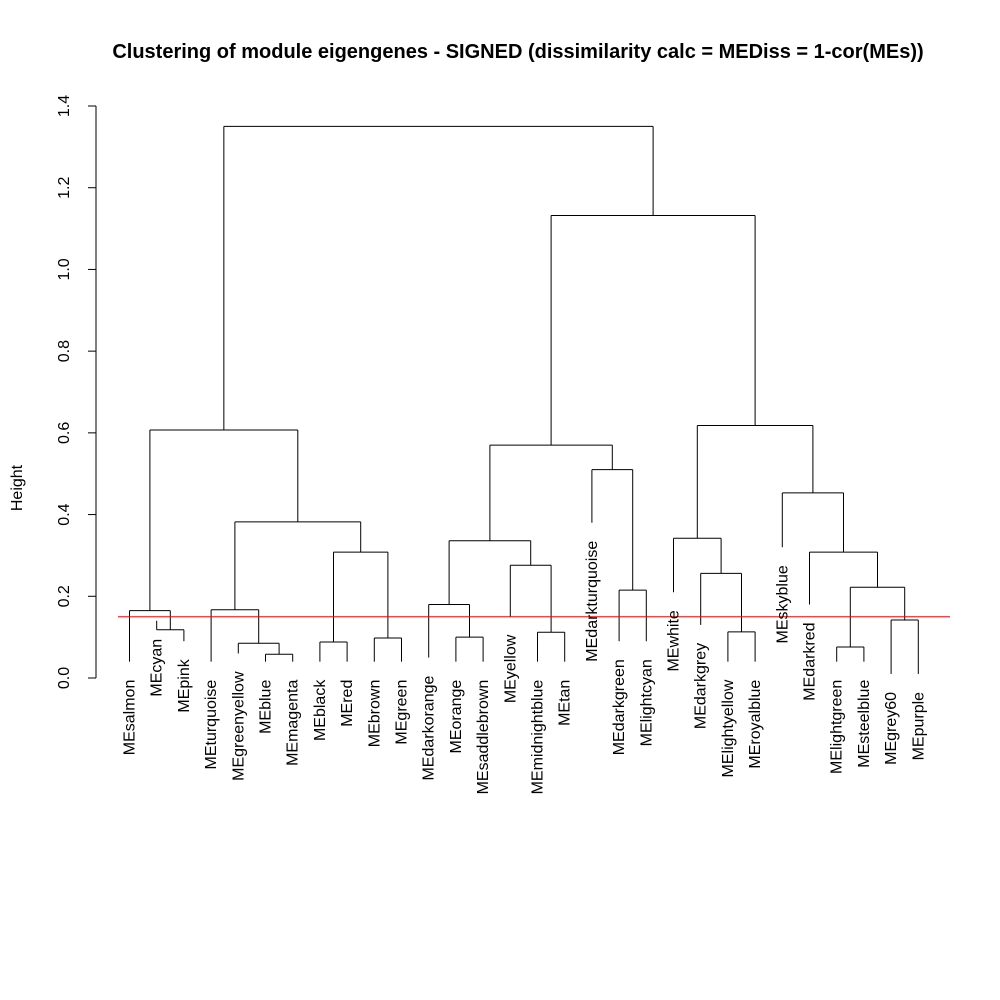 The width and height of the screenshot is (1000, 1000). What do you see at coordinates (918, 726) in the screenshot?
I see `leaf-label: MEpurple` at bounding box center [918, 726].